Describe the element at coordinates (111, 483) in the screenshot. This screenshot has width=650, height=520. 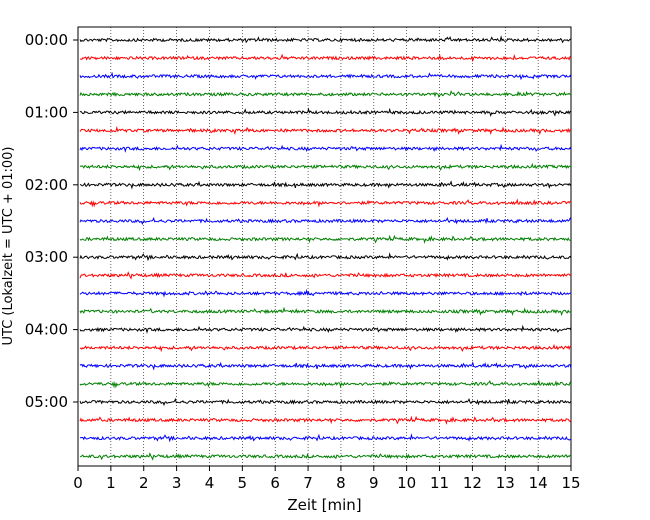
I see `x-tick-label: 1` at that location.